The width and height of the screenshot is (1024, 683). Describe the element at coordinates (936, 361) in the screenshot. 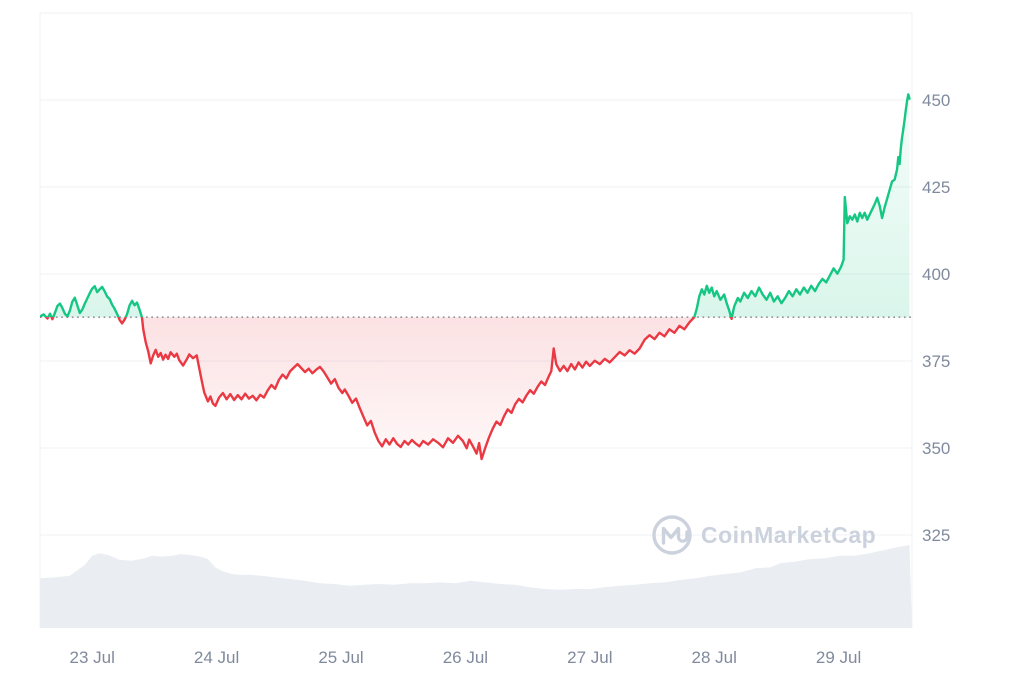

I see `y-tick-label: 375` at that location.